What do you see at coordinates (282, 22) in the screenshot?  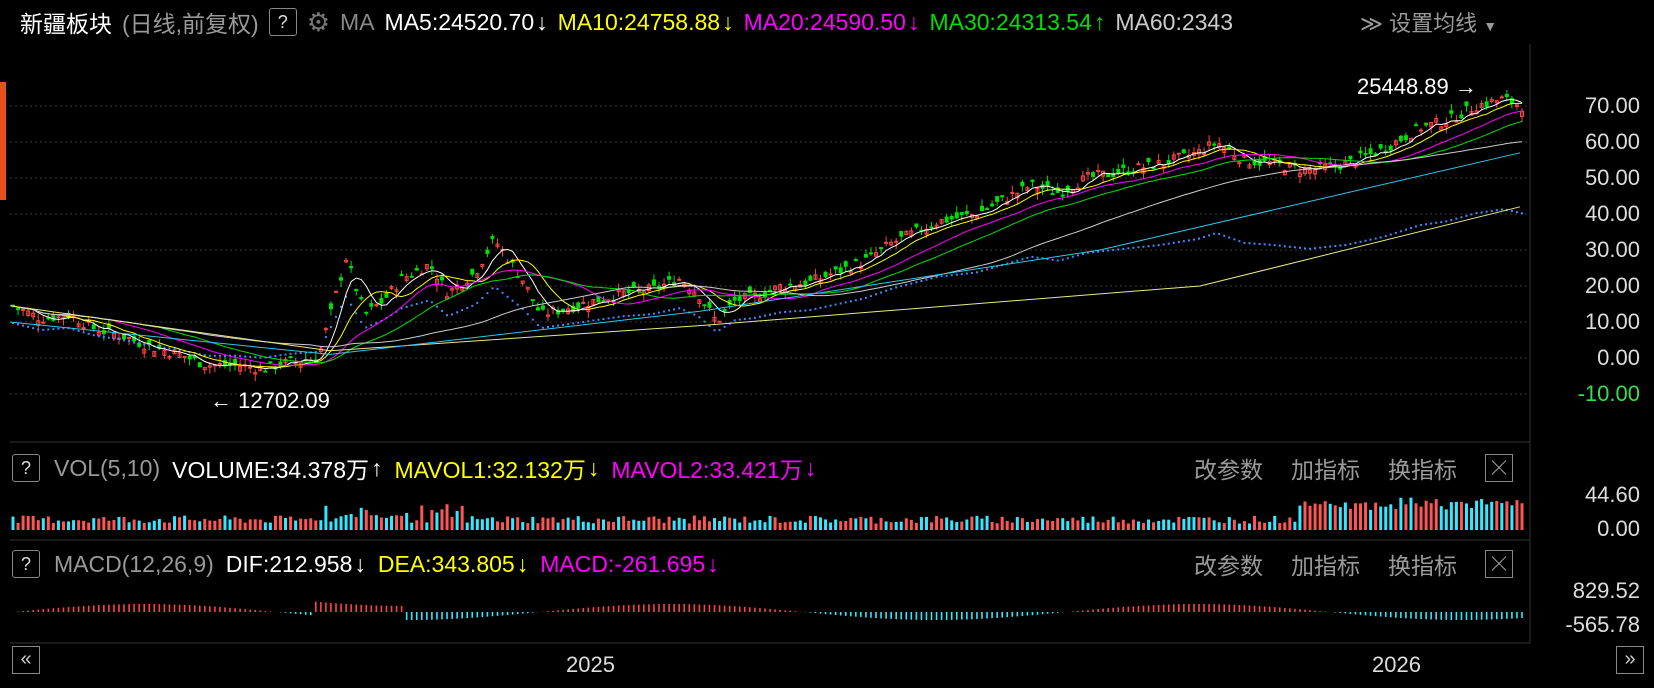 I see `help-button: ?` at bounding box center [282, 22].